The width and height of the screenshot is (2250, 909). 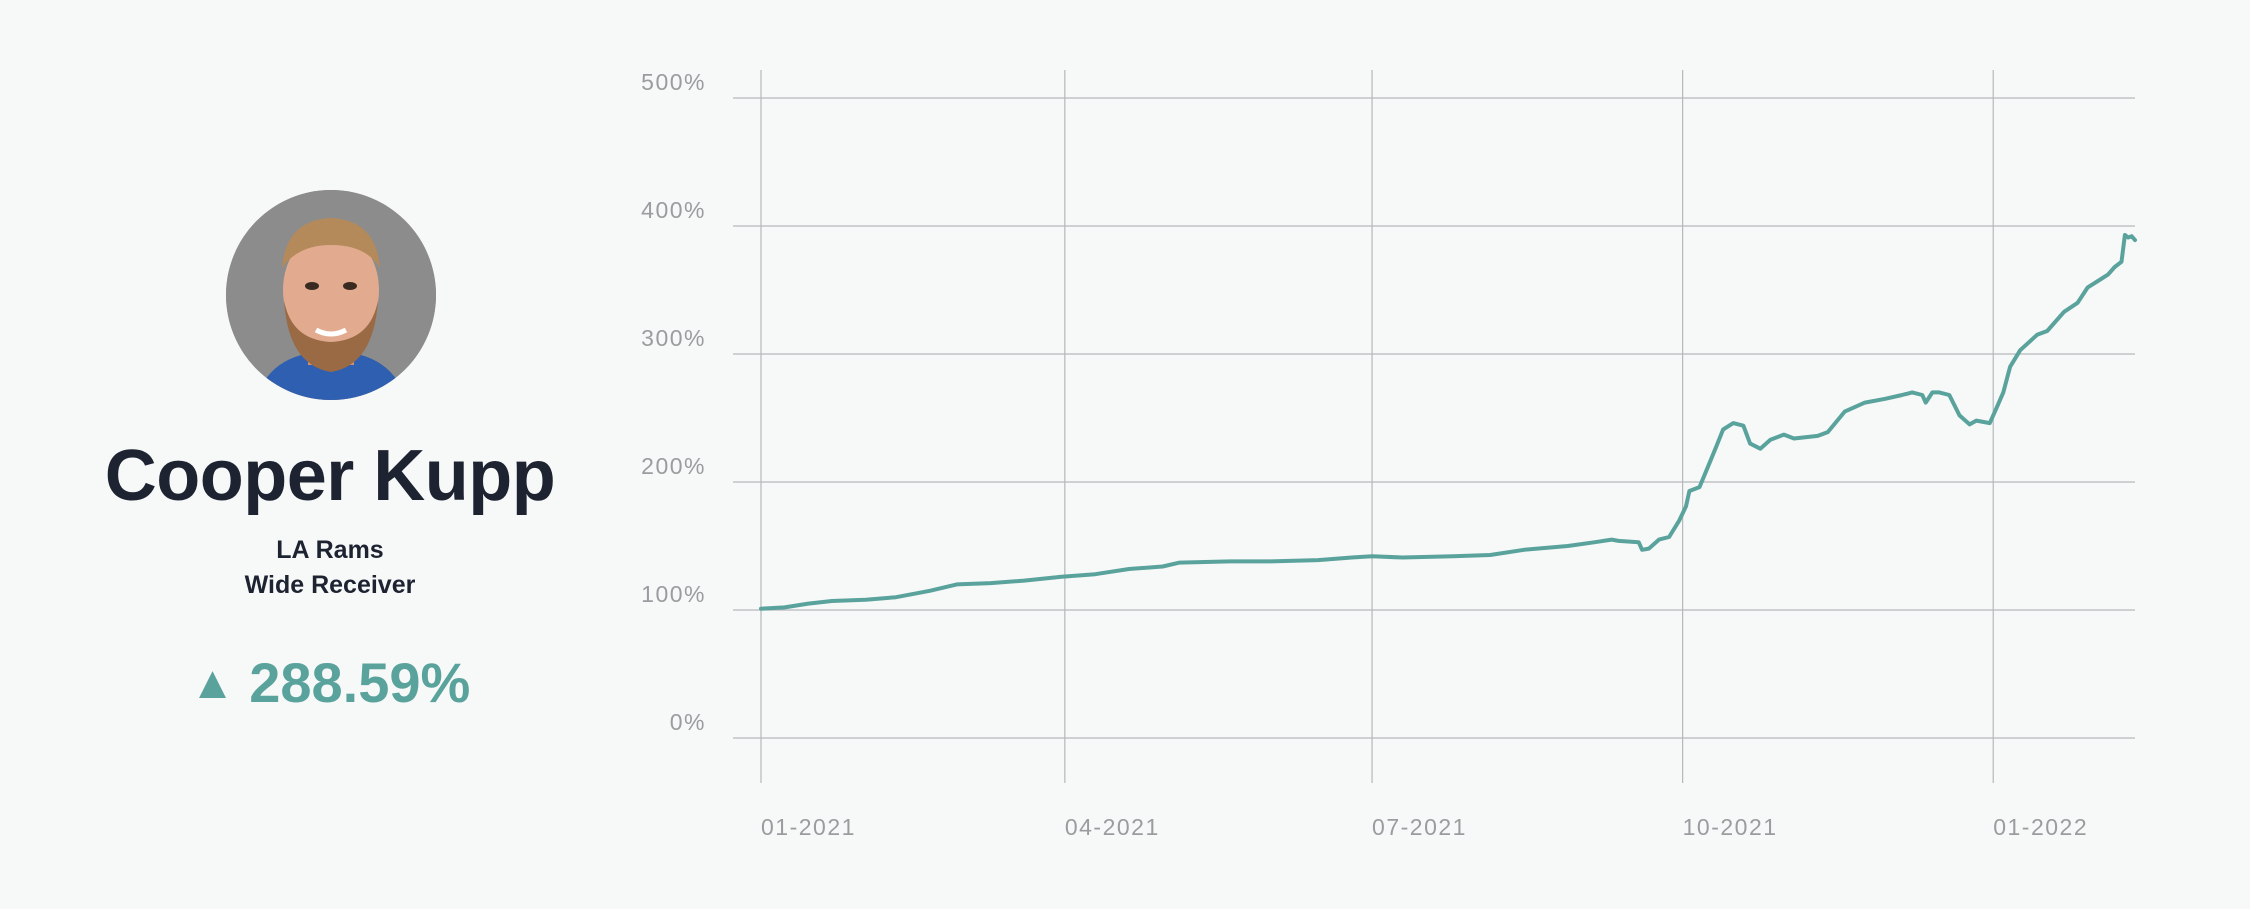 I want to click on x-tick-label: 10-2021, so click(x=1730, y=827).